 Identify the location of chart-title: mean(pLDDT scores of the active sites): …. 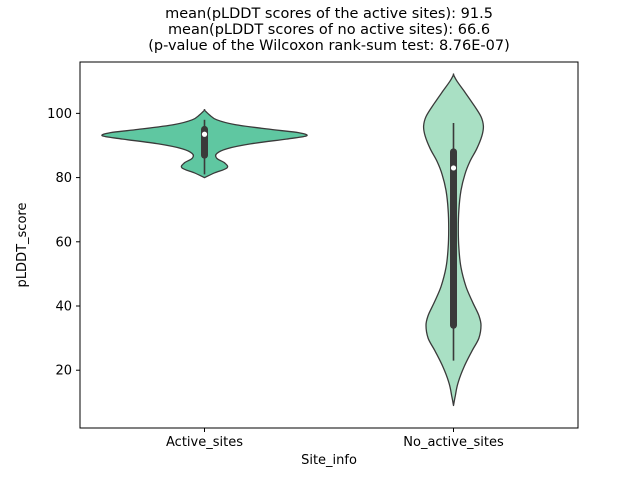
(328, 30).